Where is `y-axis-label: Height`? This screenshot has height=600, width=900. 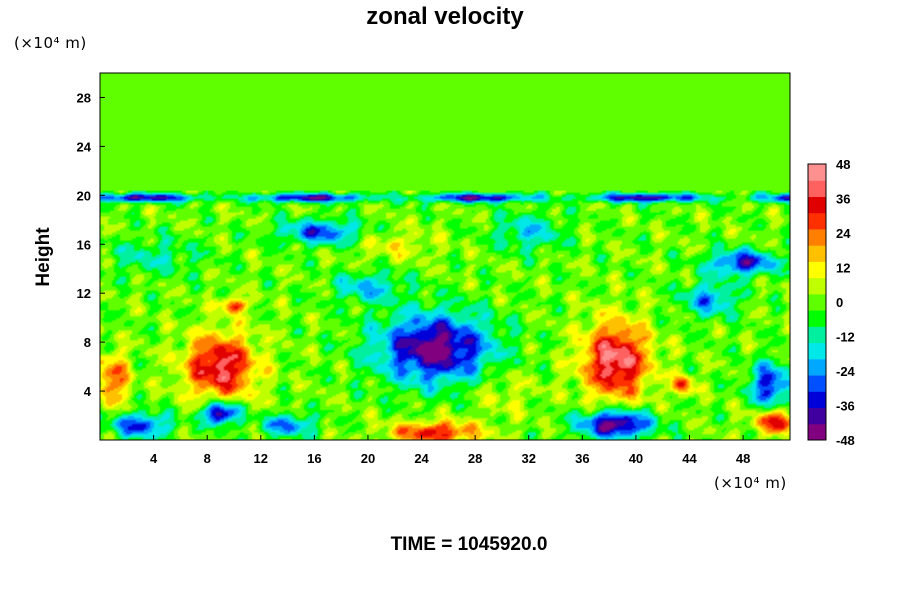 y-axis-label: Height is located at coordinates (43, 257).